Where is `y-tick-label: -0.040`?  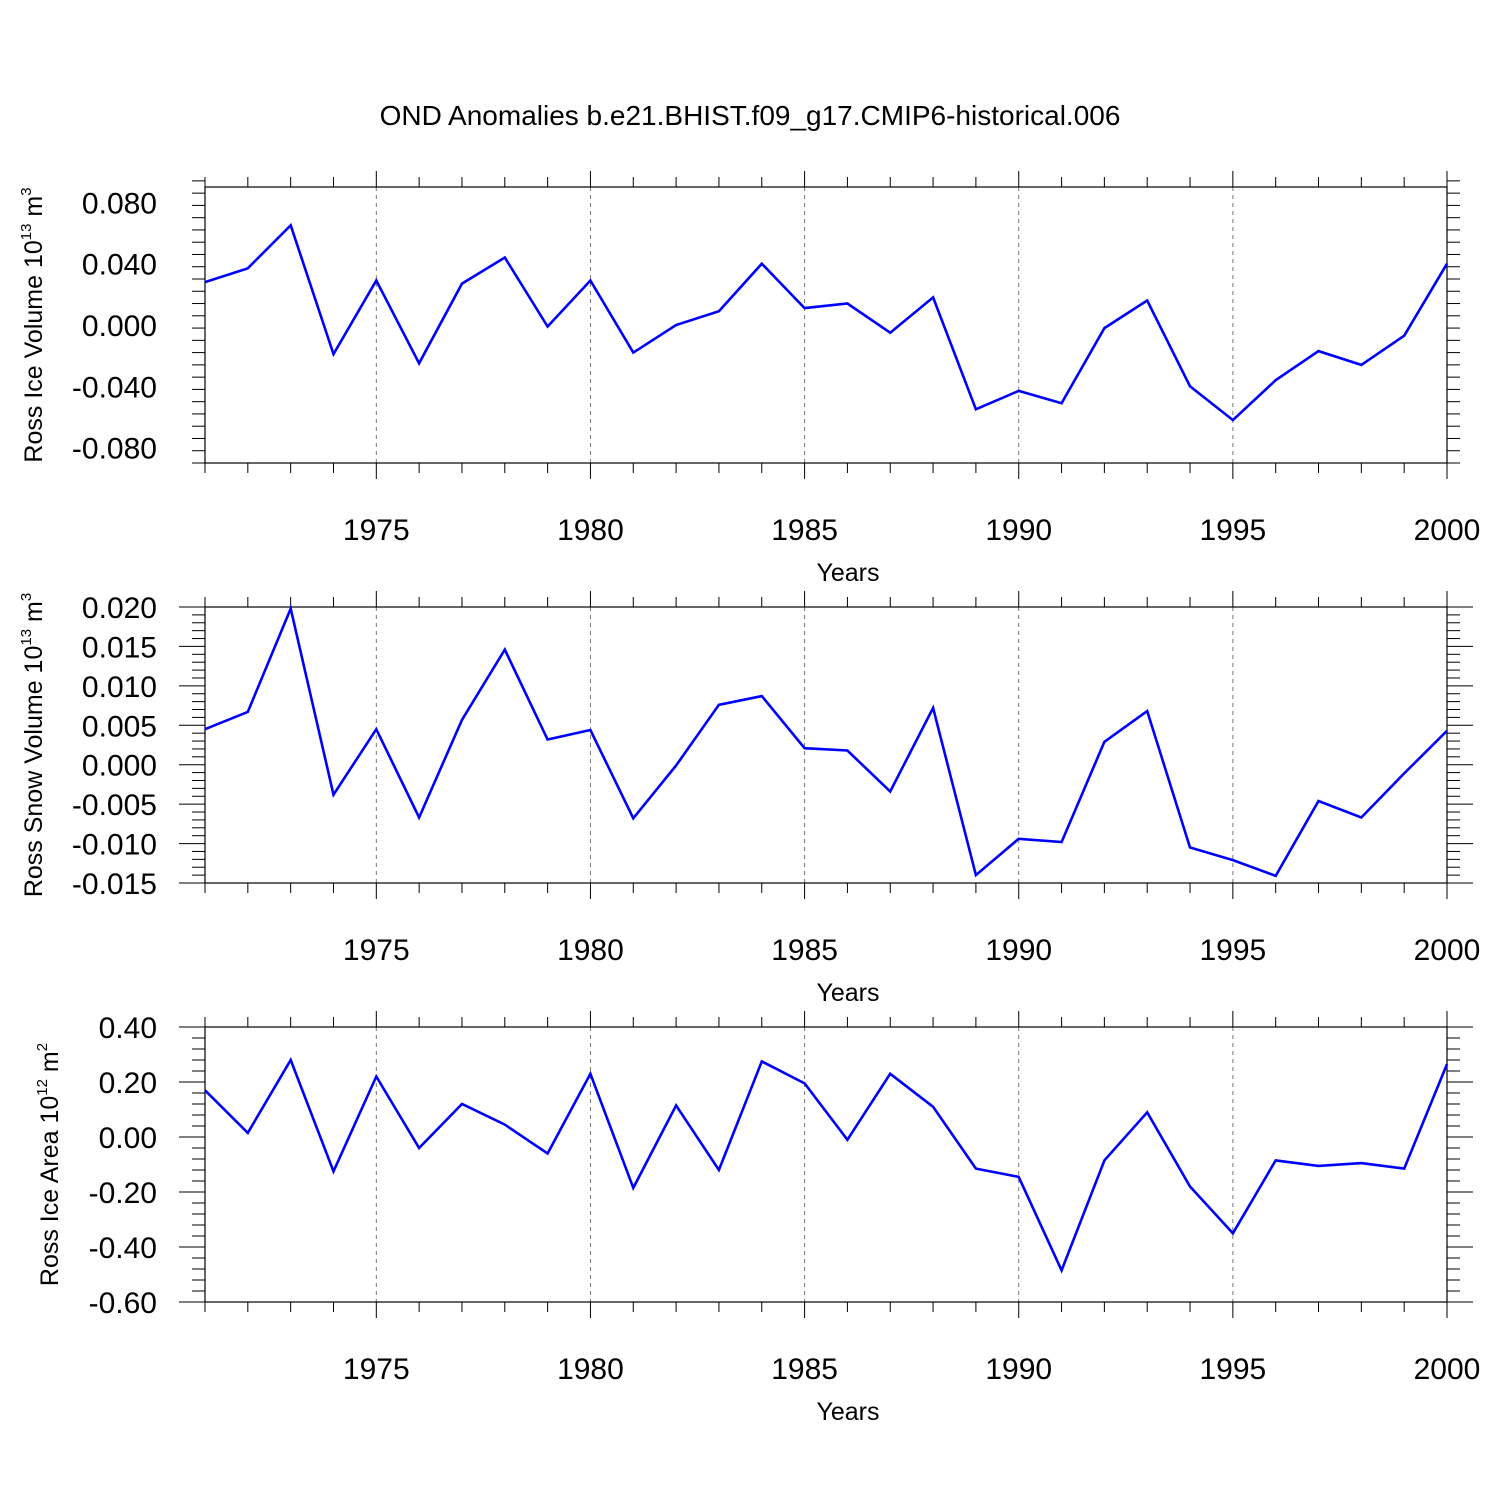
y-tick-label: -0.040 is located at coordinates (114, 387).